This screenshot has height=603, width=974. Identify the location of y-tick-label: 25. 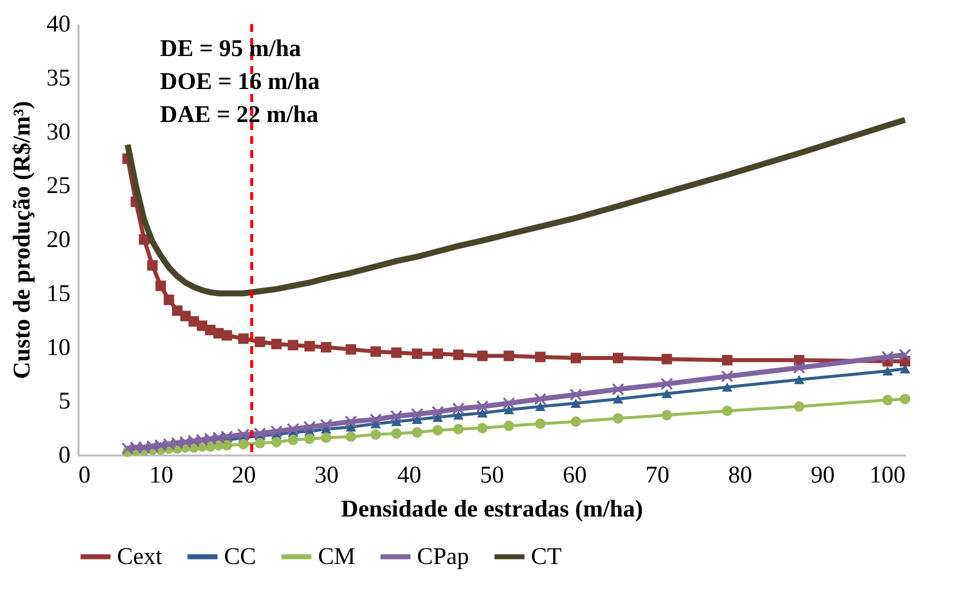
(58, 186).